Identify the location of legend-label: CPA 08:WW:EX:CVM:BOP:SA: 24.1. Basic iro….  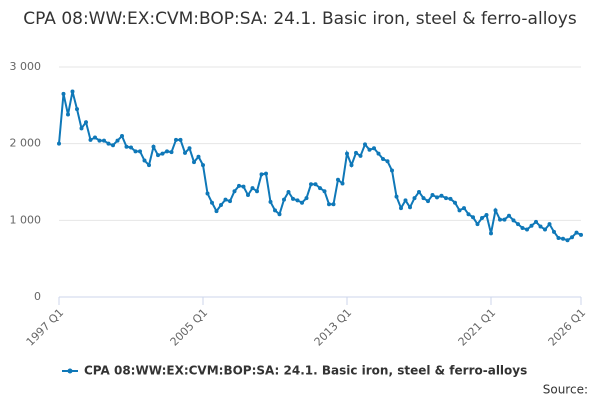
(305, 371).